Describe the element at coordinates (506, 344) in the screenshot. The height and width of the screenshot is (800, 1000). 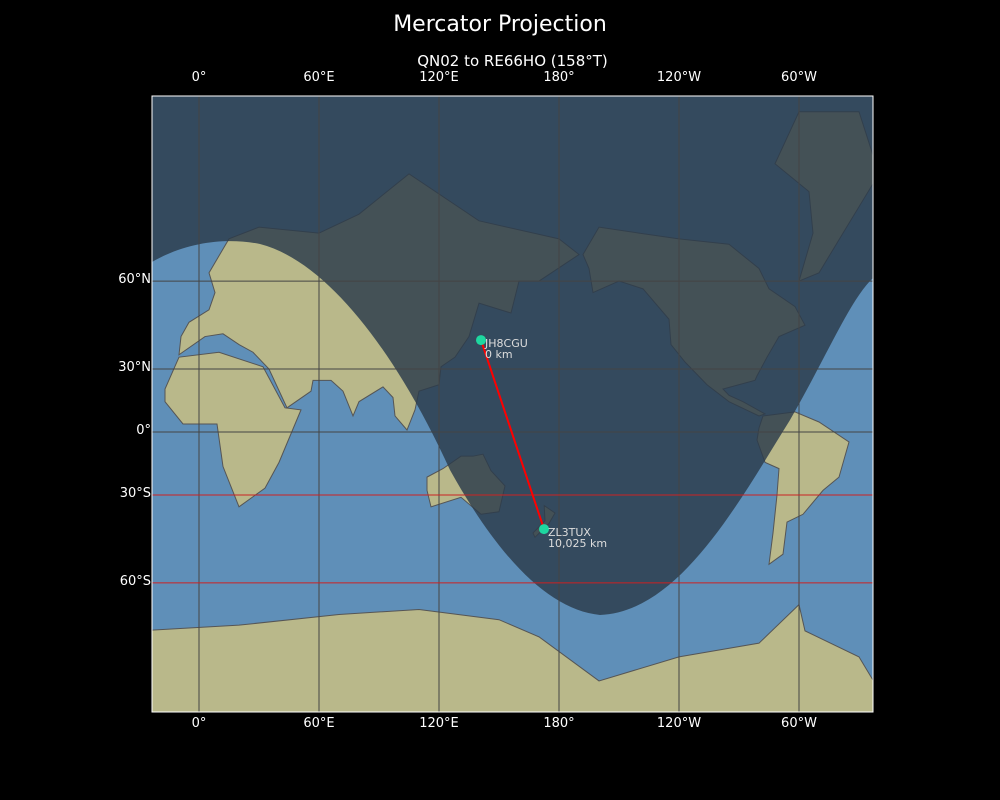
I see `station-call: JH8CGU` at that location.